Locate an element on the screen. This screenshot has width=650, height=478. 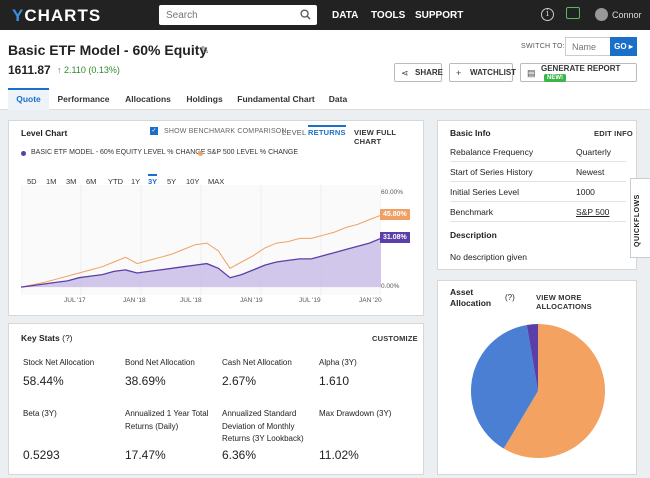
basic-info-key: Initial Series Level is located at coordinates (484, 192).